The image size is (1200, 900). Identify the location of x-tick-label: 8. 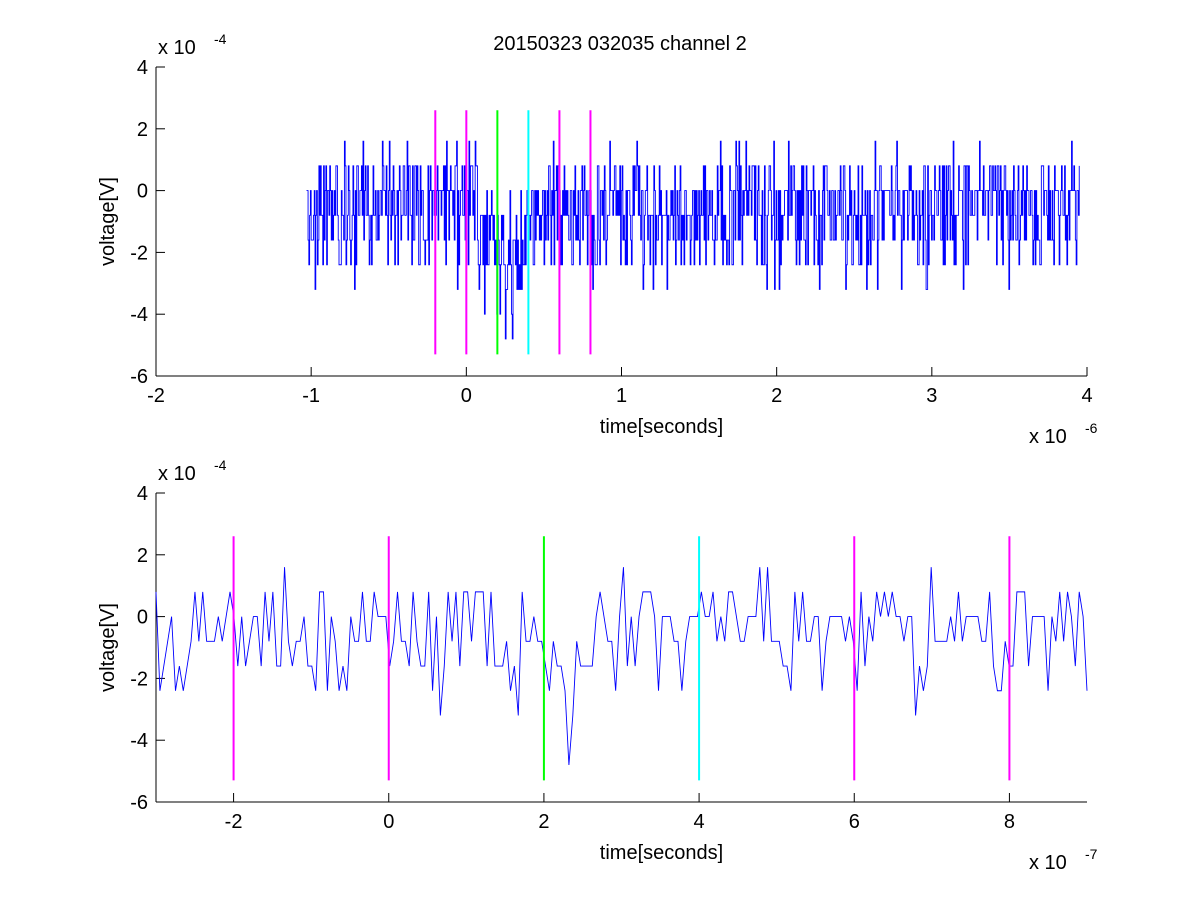
(1009, 822).